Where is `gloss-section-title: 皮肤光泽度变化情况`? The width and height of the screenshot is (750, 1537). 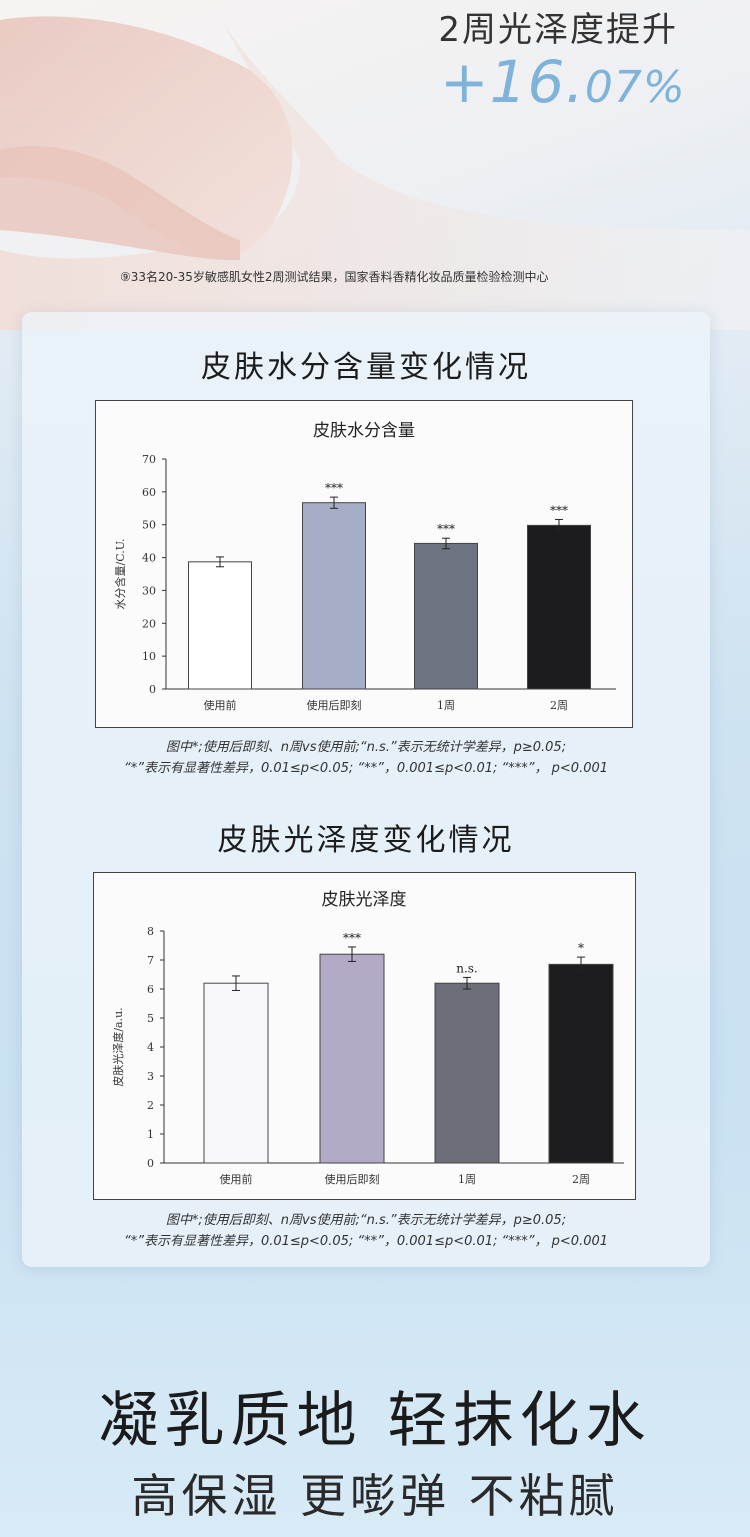
gloss-section-title: 皮肤光泽度变化情况 is located at coordinates (366, 840).